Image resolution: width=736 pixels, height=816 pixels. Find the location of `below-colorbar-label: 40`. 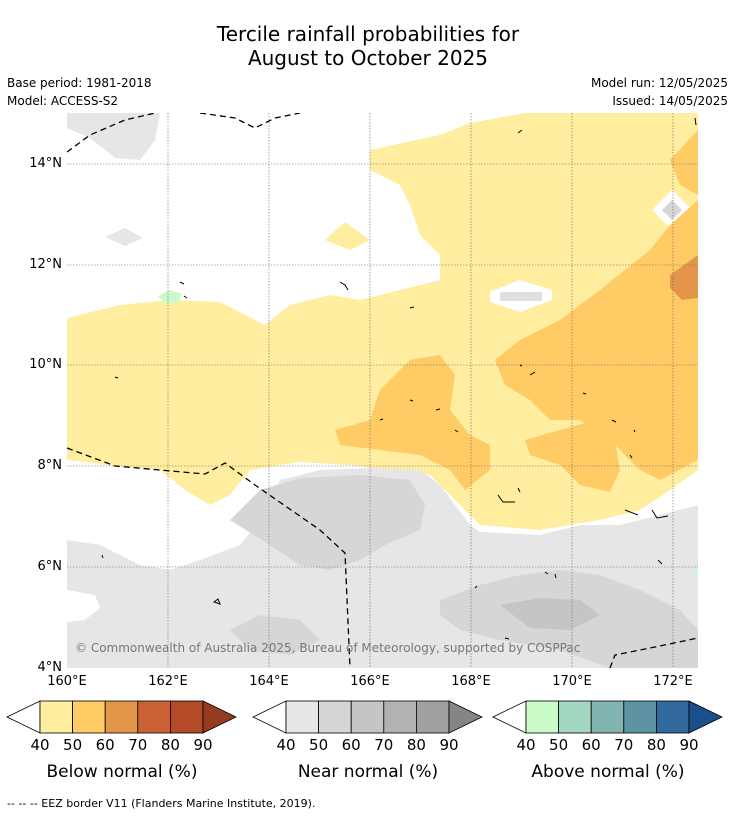

below-colorbar-label: 40 is located at coordinates (40, 745).